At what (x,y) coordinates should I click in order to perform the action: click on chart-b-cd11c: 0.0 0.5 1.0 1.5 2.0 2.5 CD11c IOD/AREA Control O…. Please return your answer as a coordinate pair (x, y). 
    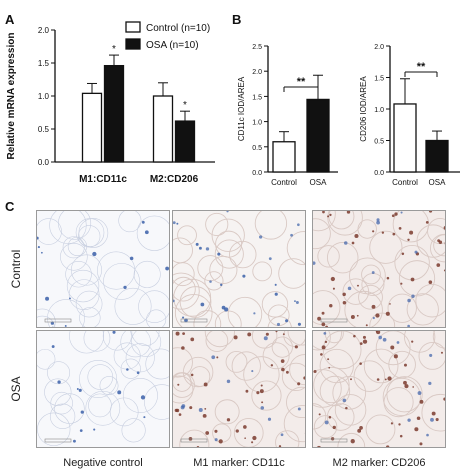
    Looking at the image, I should click on (287, 115).